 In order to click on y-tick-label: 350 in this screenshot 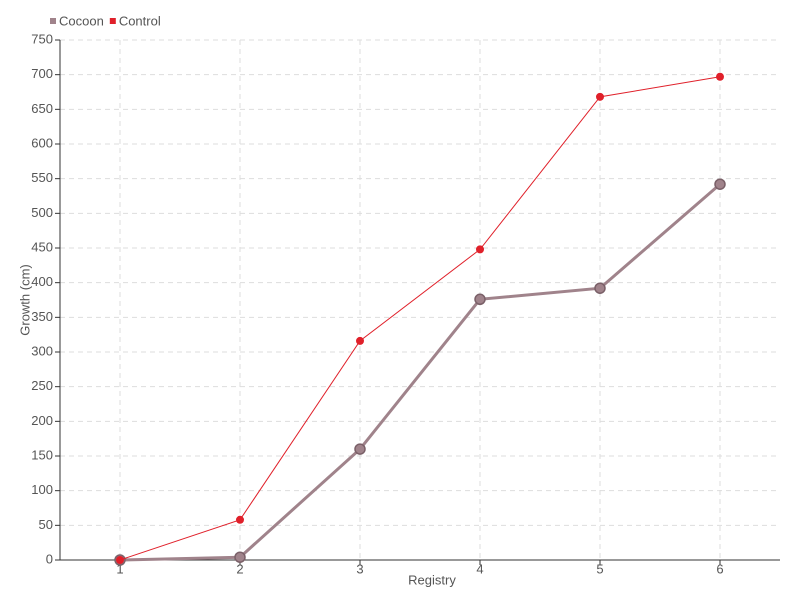, I will do `click(42, 316)`.